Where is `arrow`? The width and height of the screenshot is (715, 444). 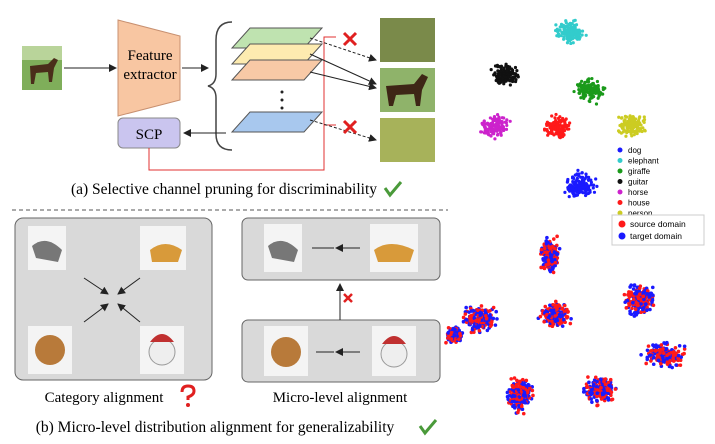
arrow is located at coordinates (343, 49).